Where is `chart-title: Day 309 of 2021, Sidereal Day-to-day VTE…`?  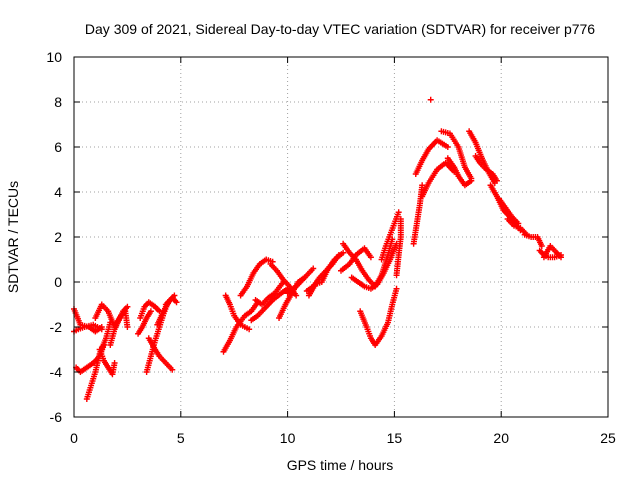 chart-title: Day 309 of 2021, Sidereal Day-to-day VTE… is located at coordinates (340, 29).